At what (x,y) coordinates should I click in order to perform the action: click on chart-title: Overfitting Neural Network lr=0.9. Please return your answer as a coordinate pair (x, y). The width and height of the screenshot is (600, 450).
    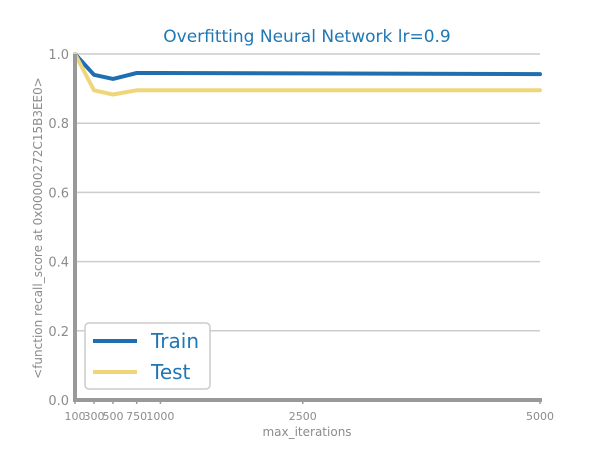
    Looking at the image, I should click on (306, 37).